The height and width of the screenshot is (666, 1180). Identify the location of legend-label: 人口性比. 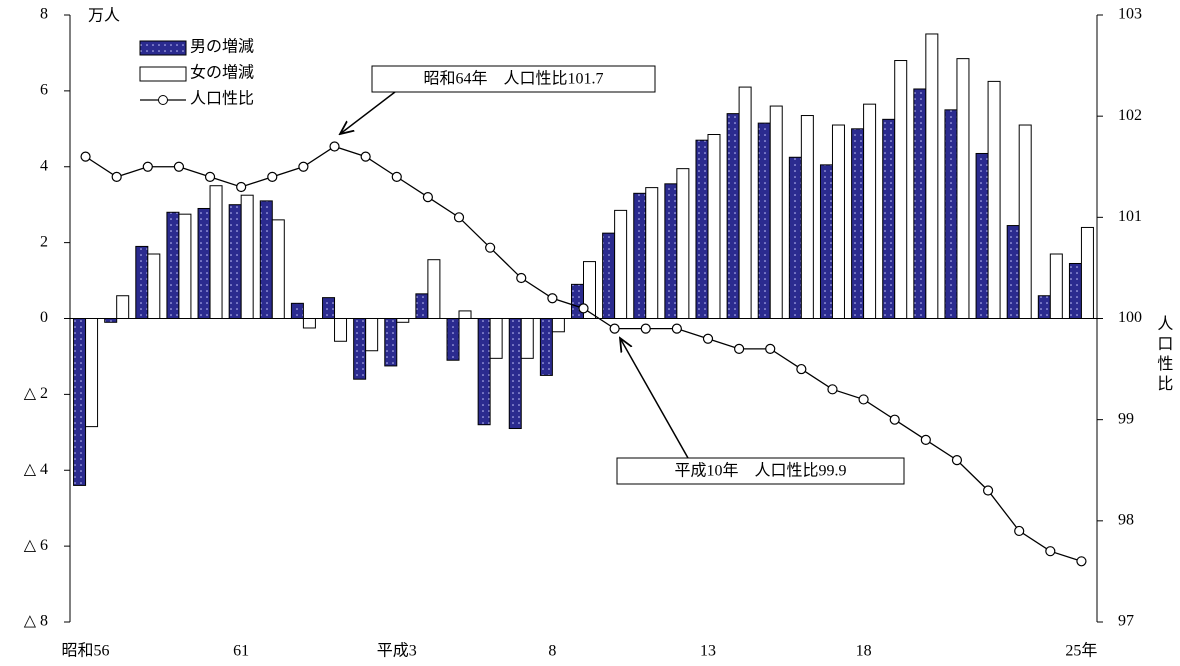
(222, 99).